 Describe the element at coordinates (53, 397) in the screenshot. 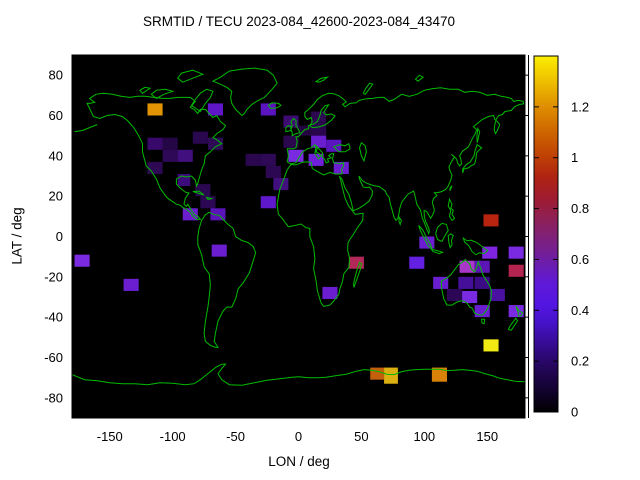

I see `y-tick-label: -80` at that location.